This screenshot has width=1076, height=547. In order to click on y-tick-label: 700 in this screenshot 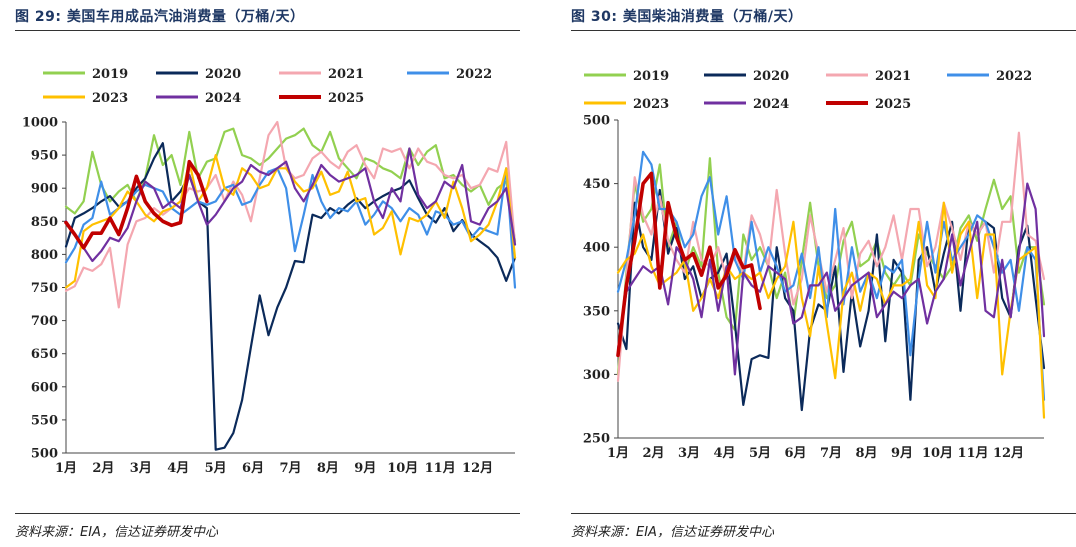, I will do `click(44, 321)`.